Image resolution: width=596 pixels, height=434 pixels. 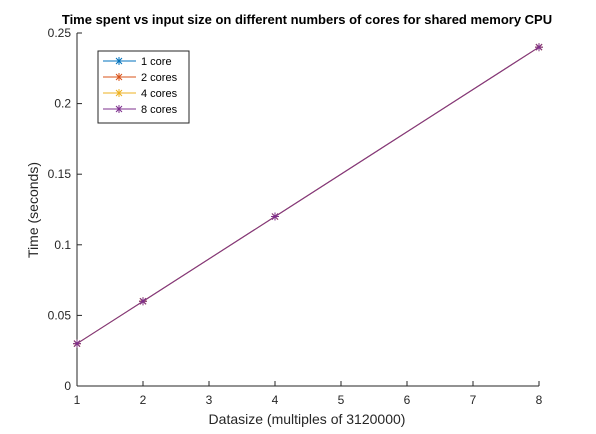 I want to click on x-axis-label: Datasize (multiples of 3120000), so click(x=307, y=419).